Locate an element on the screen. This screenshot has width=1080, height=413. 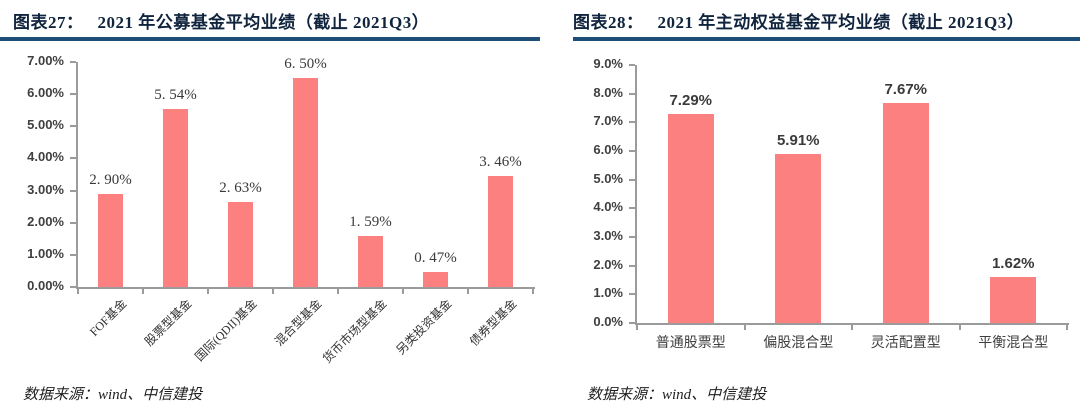
x-category-label: 偏股混合型 is located at coordinates (798, 342).